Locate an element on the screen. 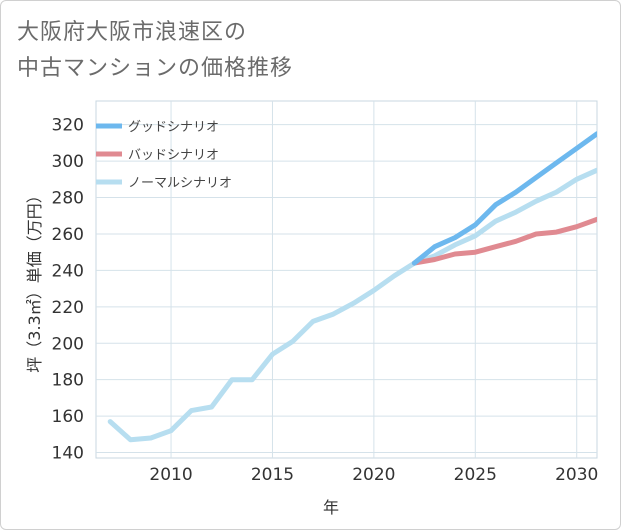 The height and width of the screenshot is (530, 621). y-axis-label: 坪（3.3㎡）単価（万円） is located at coordinates (34, 279).